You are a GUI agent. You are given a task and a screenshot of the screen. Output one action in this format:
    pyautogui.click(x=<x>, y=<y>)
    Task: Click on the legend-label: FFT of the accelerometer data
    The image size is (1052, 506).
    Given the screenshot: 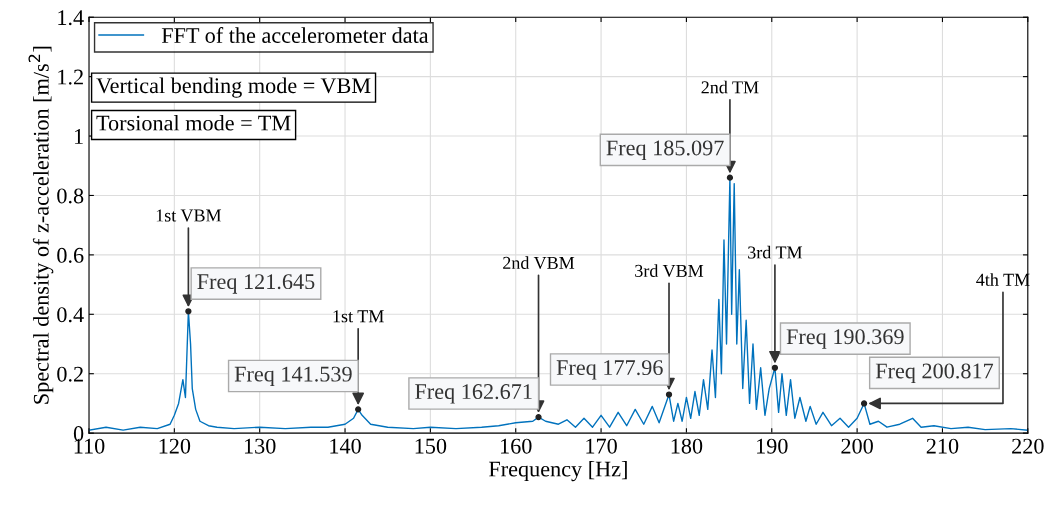 What is the action you would take?
    pyautogui.click(x=295, y=35)
    